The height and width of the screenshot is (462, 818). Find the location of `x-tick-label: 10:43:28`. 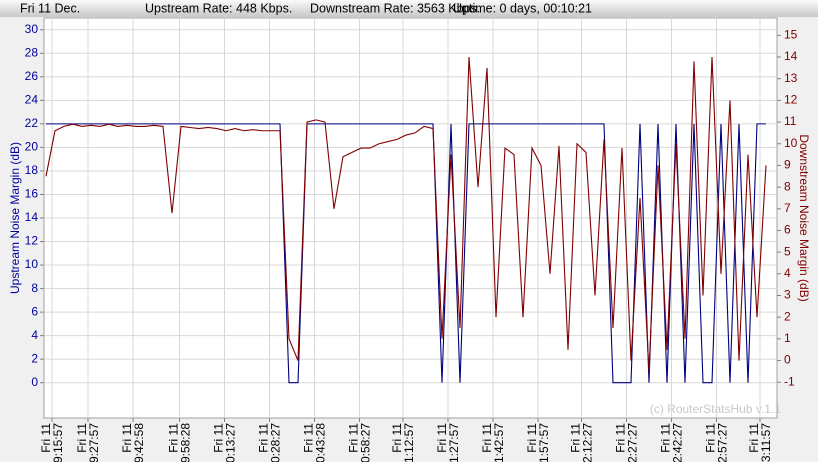

x-tick-label: 10:43:28 is located at coordinates (321, 442).